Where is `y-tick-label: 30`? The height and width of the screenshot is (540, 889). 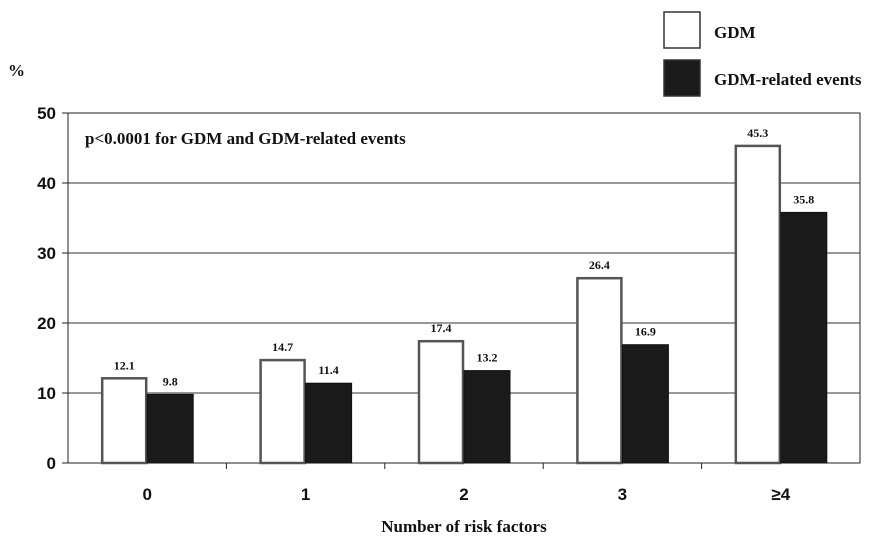 y-tick-label: 30 is located at coordinates (46, 253).